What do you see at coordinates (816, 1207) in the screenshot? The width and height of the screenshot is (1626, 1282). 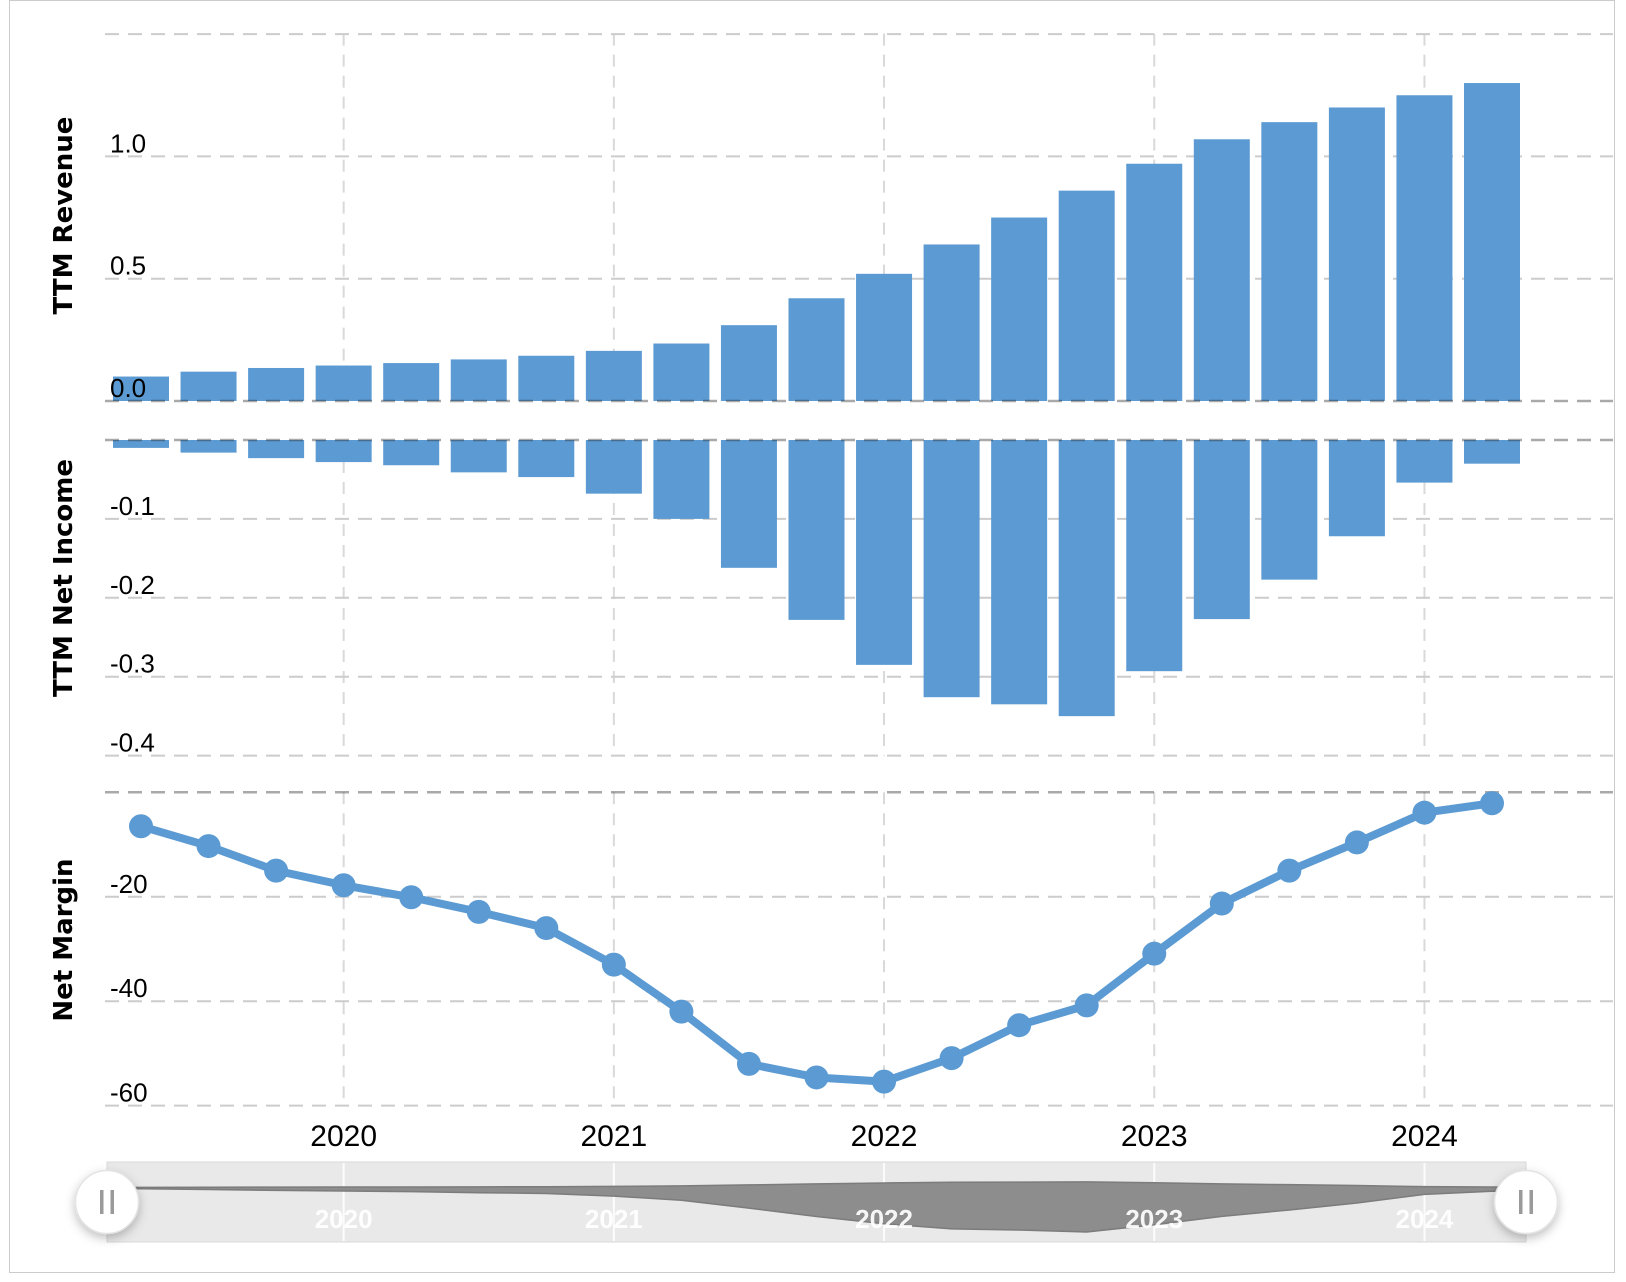 I see `slider-silhouette` at bounding box center [816, 1207].